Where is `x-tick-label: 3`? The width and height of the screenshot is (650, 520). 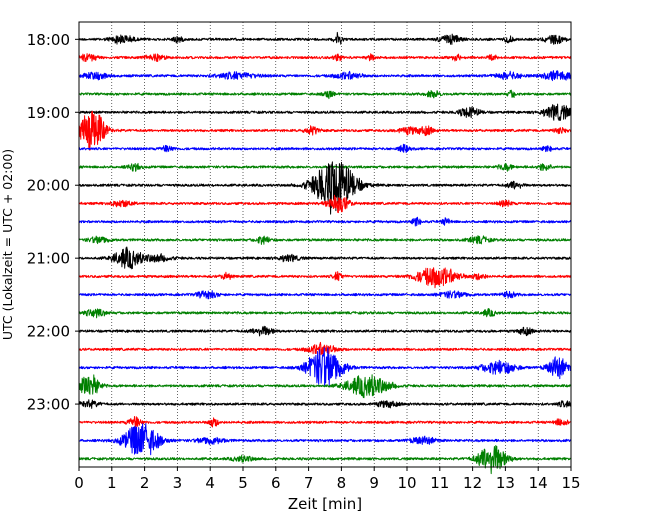 x-tick-label: 3 is located at coordinates (178, 483).